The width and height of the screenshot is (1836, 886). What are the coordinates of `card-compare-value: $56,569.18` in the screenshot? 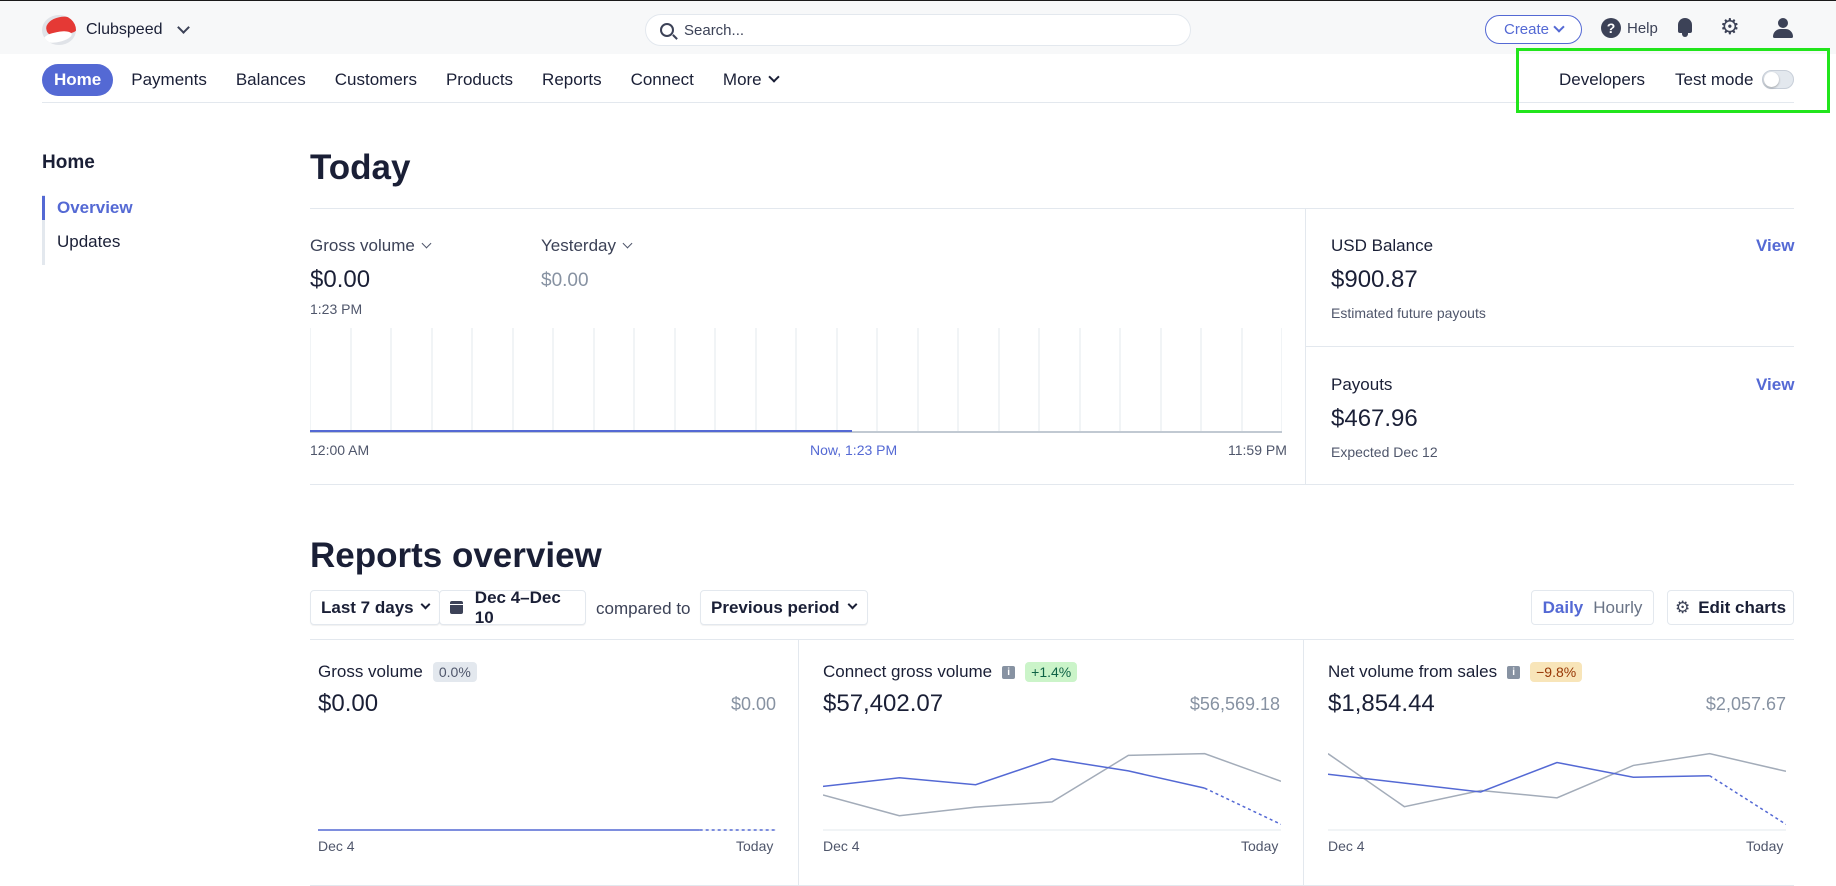 It's located at (1234, 704).